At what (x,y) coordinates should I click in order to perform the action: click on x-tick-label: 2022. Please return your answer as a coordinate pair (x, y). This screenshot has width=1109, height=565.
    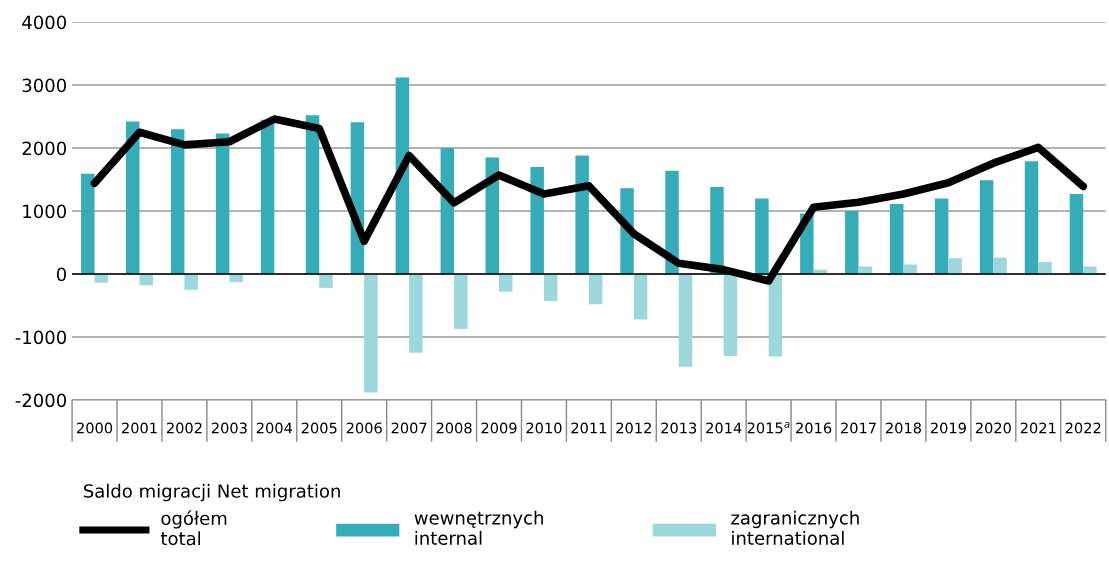
    Looking at the image, I should click on (1083, 428).